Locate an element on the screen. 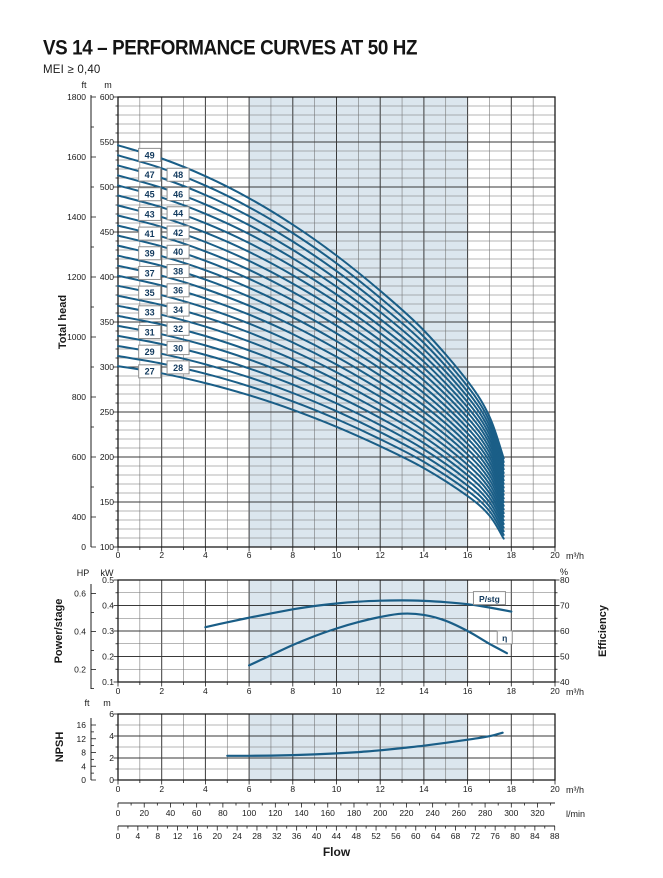  m-axis-label: 550 is located at coordinates (107, 142).